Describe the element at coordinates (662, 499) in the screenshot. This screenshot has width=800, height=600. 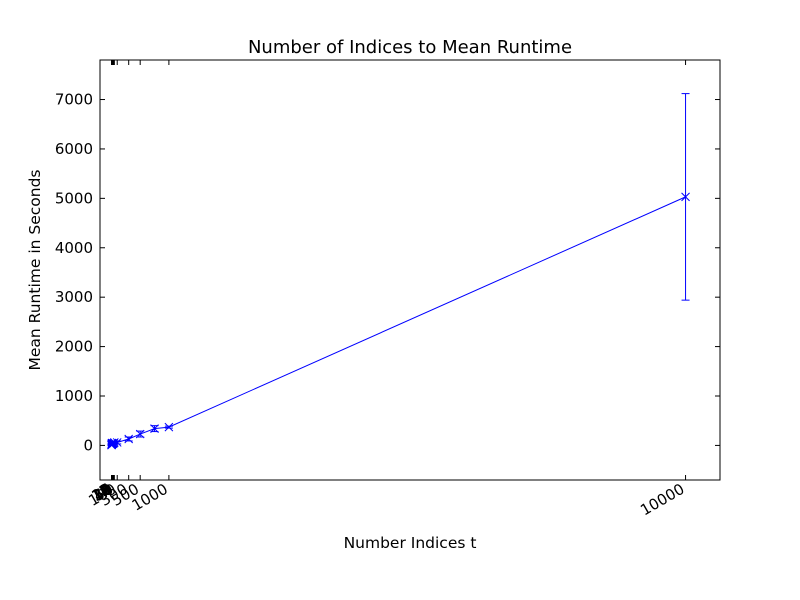
I see `x-tick-label: 10000` at that location.